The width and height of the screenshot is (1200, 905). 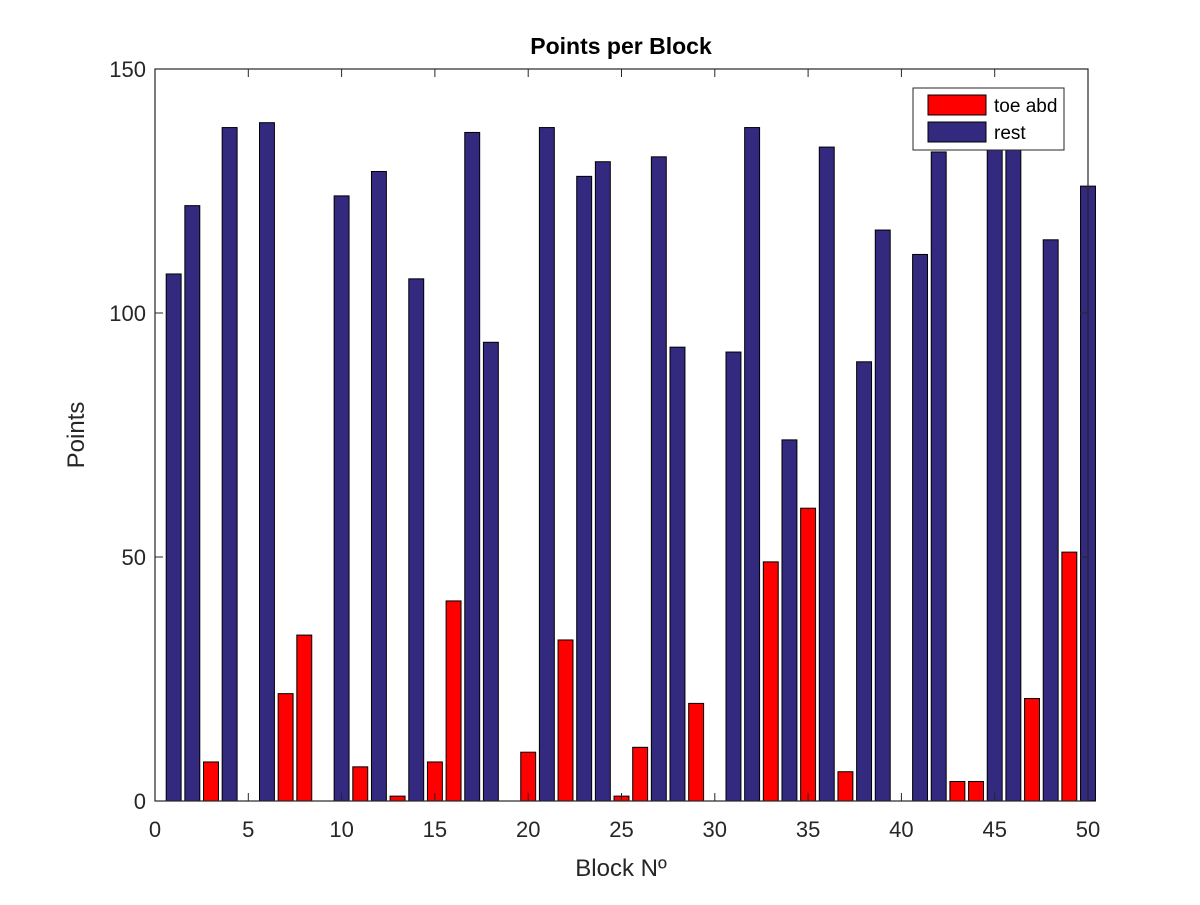 What do you see at coordinates (341, 829) in the screenshot?
I see `x-tick-label: 10` at bounding box center [341, 829].